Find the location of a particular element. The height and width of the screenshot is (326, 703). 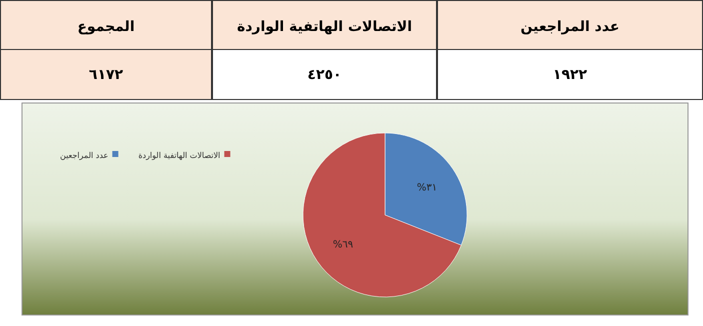

text: ١٩٢٢ is located at coordinates (570, 75).